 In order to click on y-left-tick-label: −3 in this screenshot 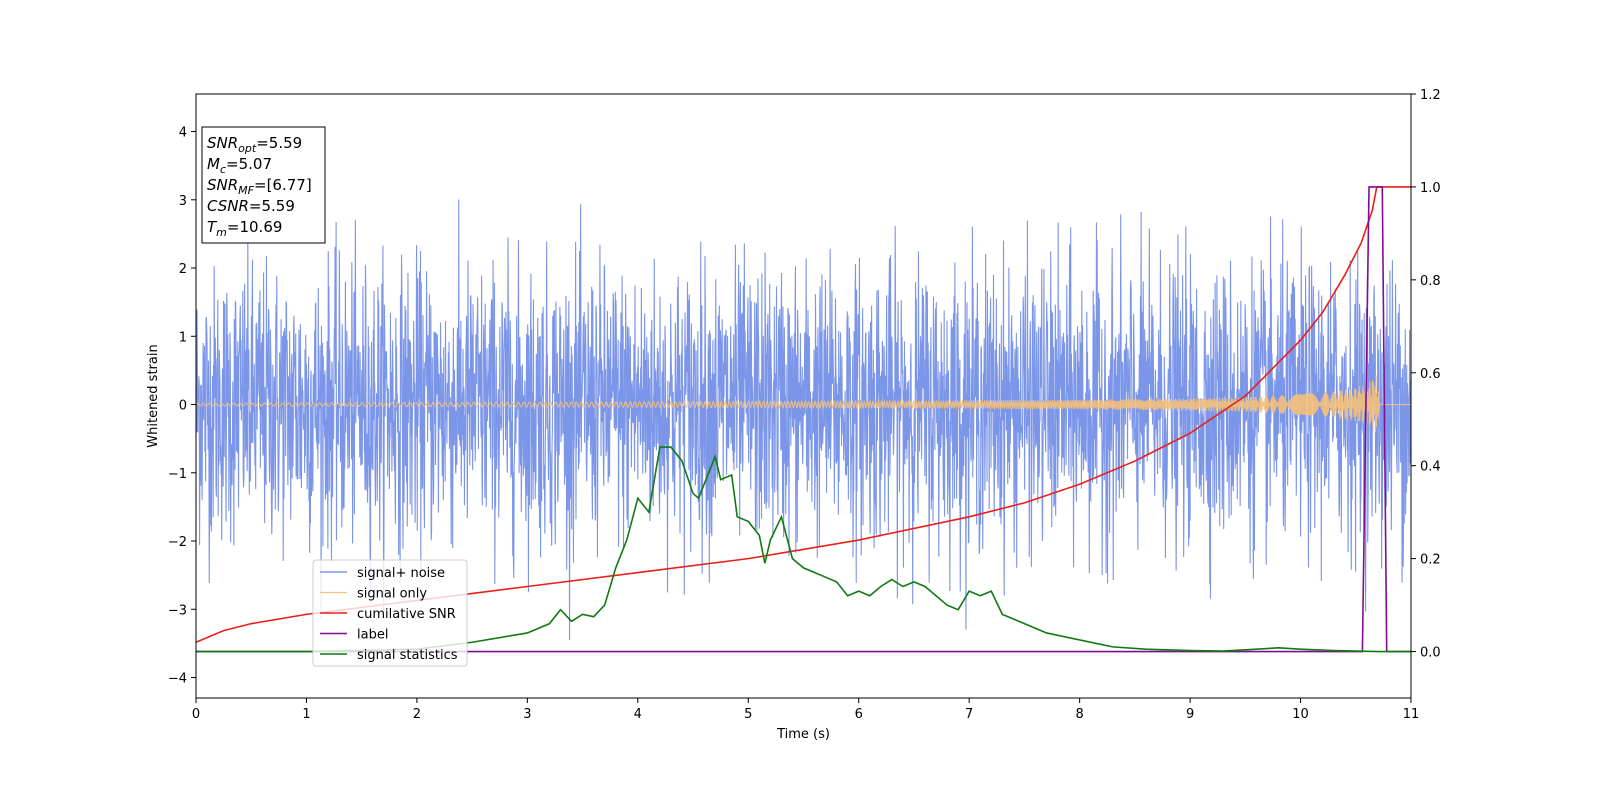, I will do `click(177, 610)`.